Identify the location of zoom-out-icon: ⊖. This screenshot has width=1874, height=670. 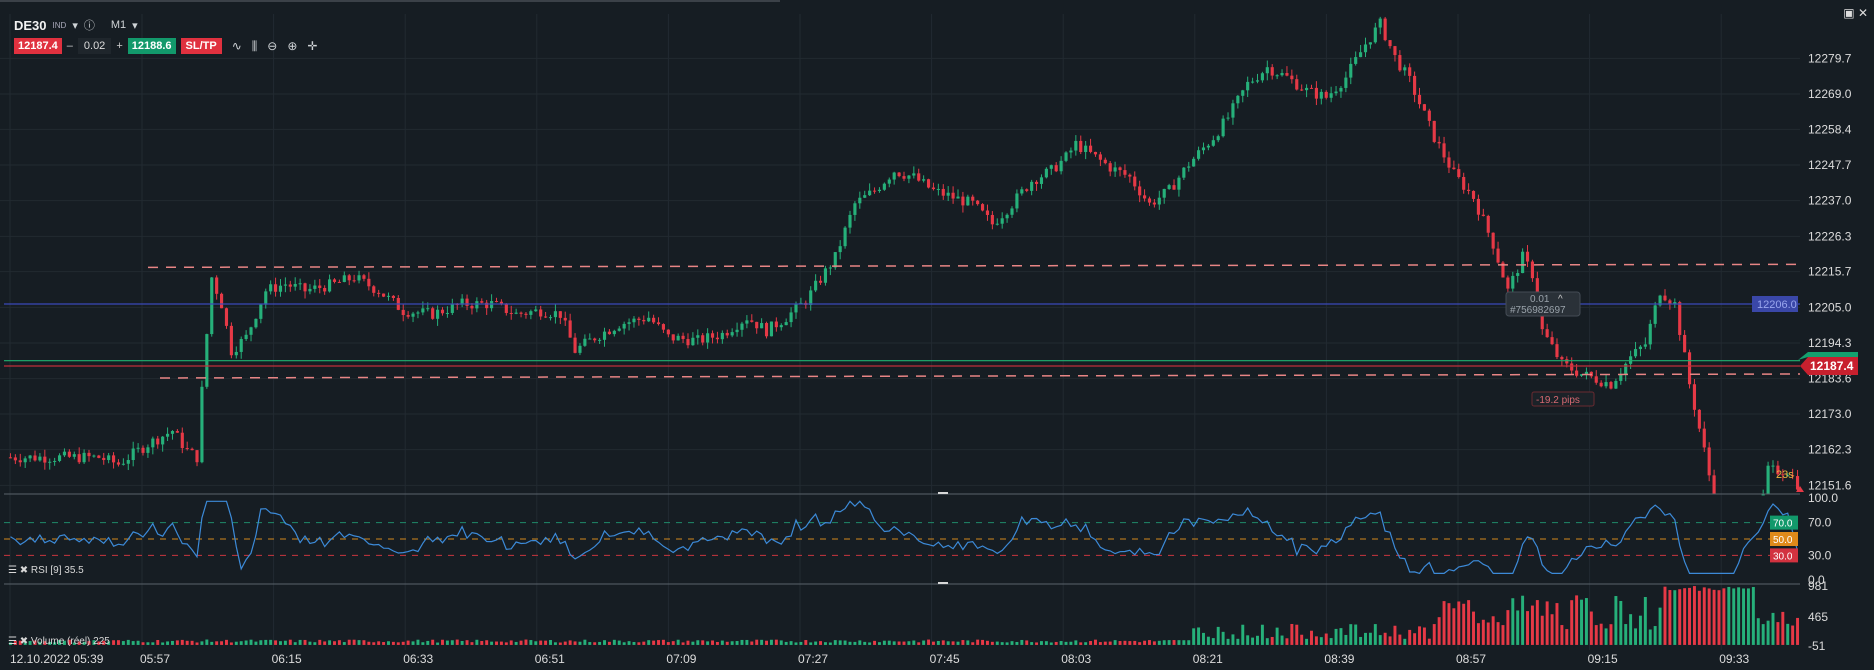
(272, 46).